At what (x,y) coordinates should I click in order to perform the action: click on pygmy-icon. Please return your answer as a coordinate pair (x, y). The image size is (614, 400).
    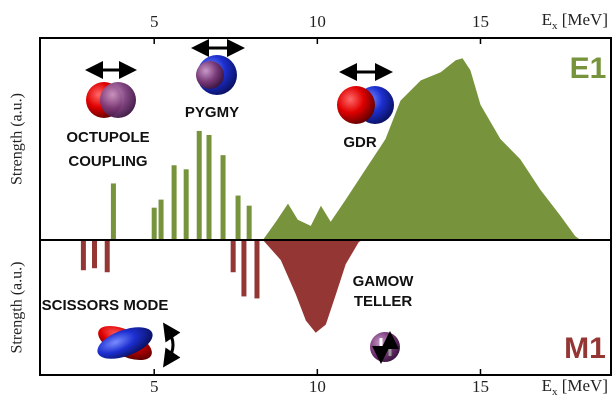
    Looking at the image, I should click on (218, 67).